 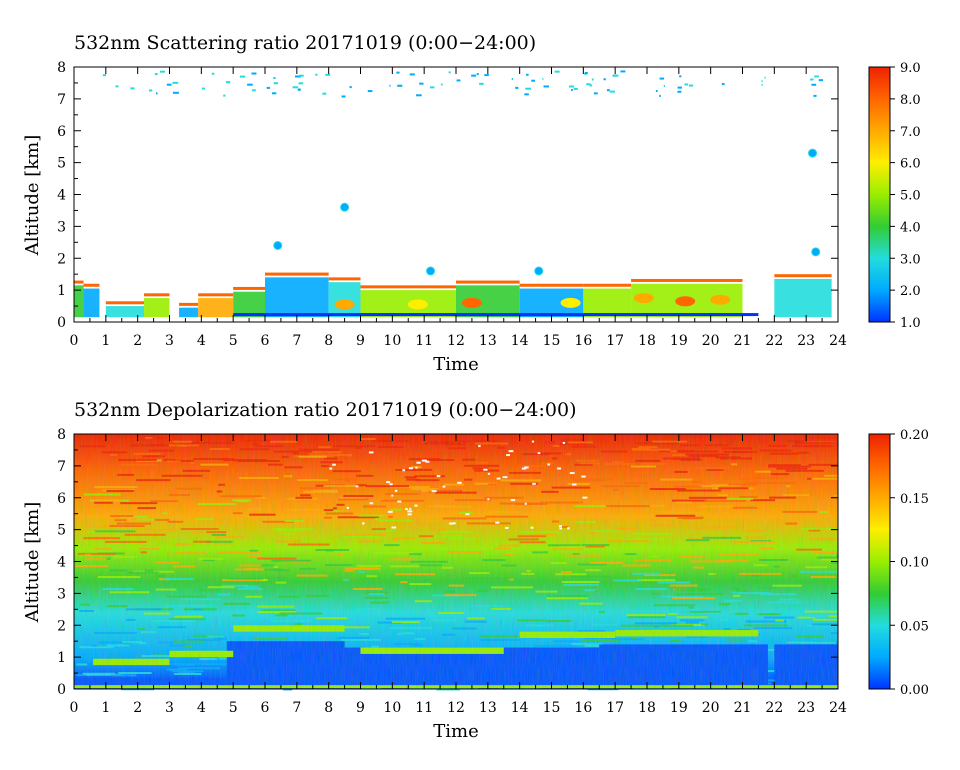 What do you see at coordinates (61, 435) in the screenshot?
I see `y-tick-label: 8` at bounding box center [61, 435].